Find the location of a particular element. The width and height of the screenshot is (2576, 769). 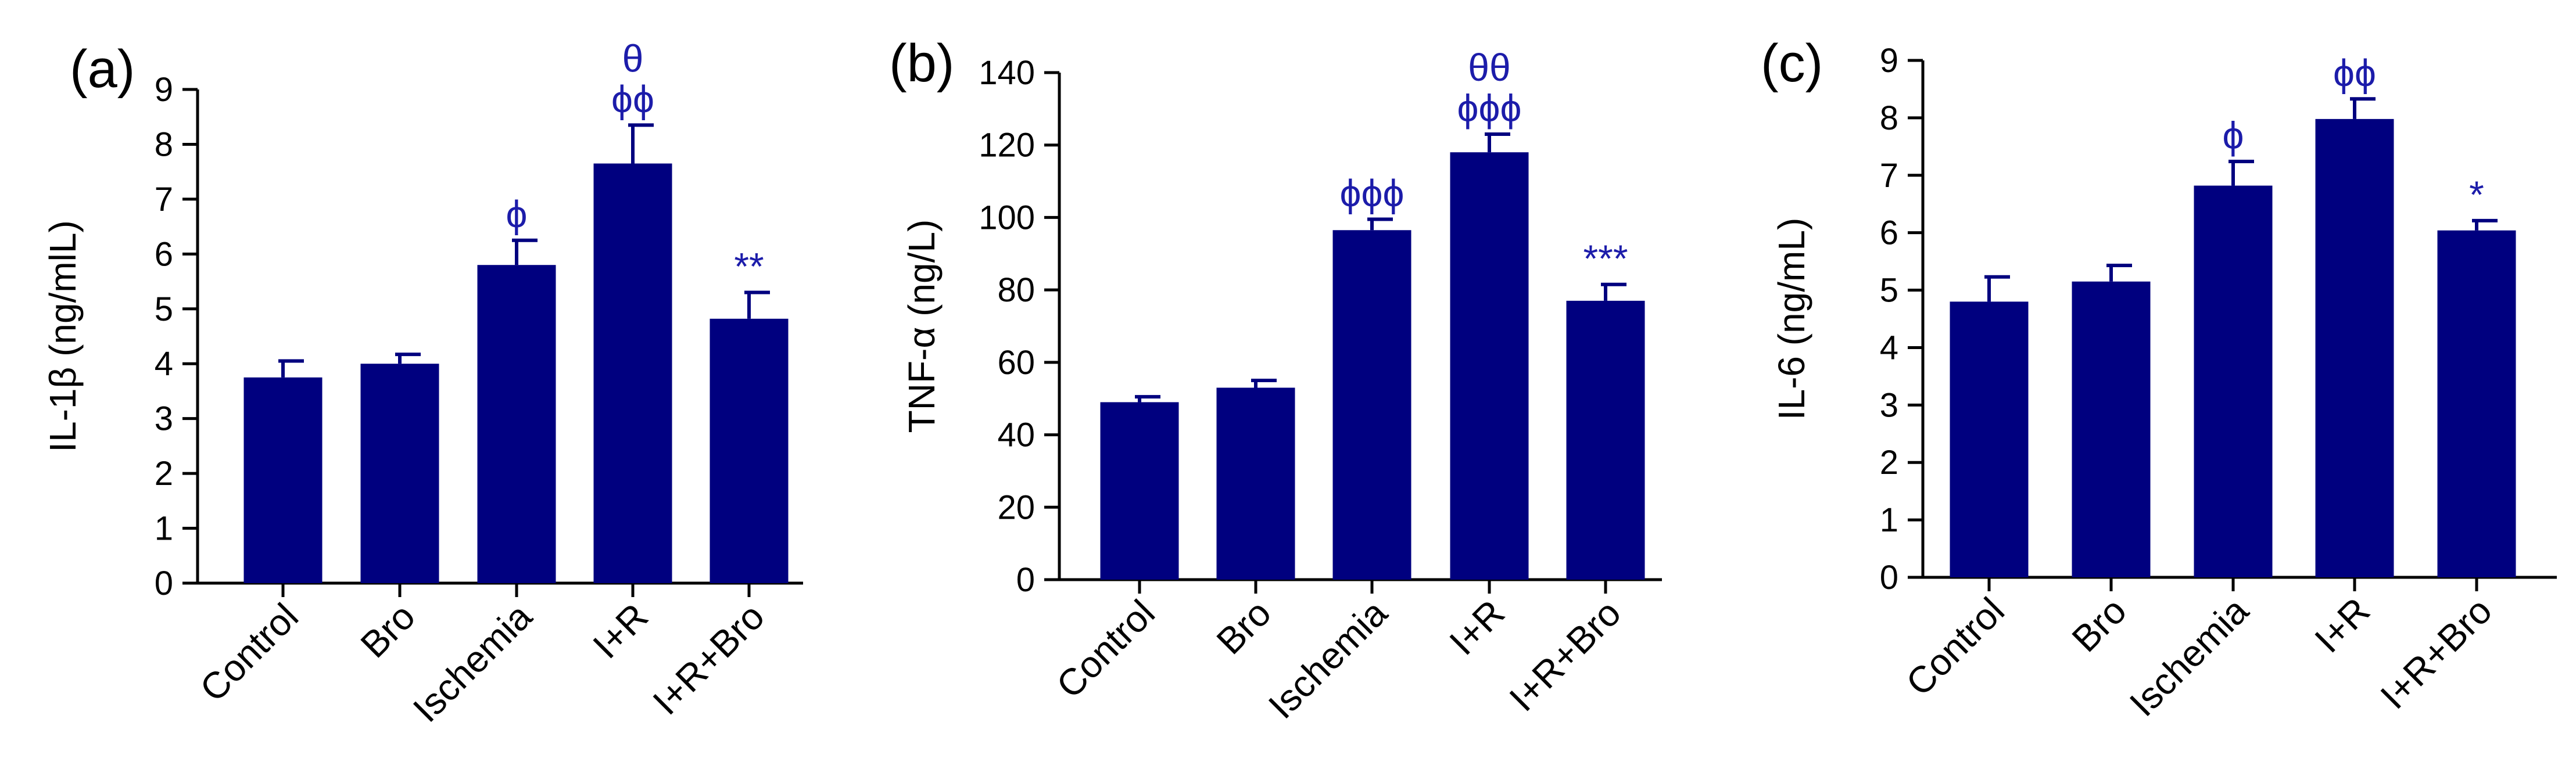

y-tick-label: 120 is located at coordinates (1007, 145).